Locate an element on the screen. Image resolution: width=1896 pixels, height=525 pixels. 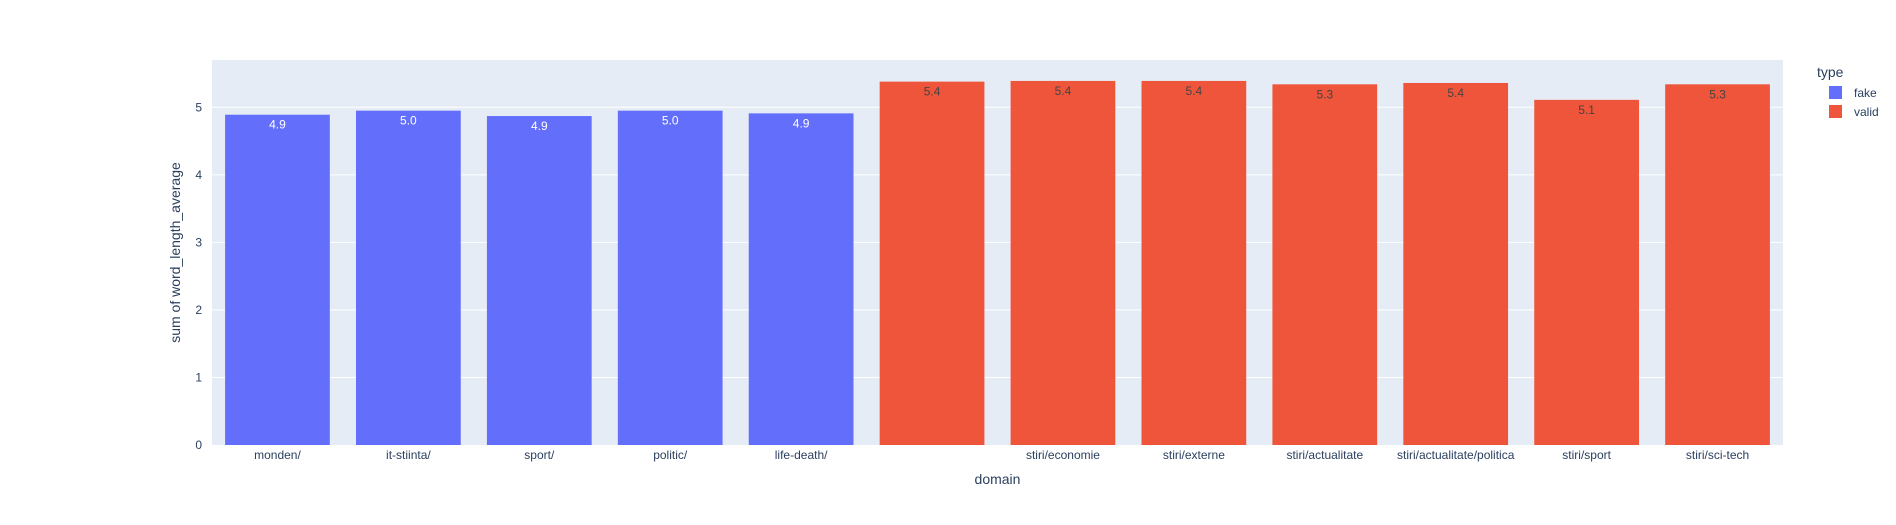
y-tick-label: 2 is located at coordinates (198, 310).